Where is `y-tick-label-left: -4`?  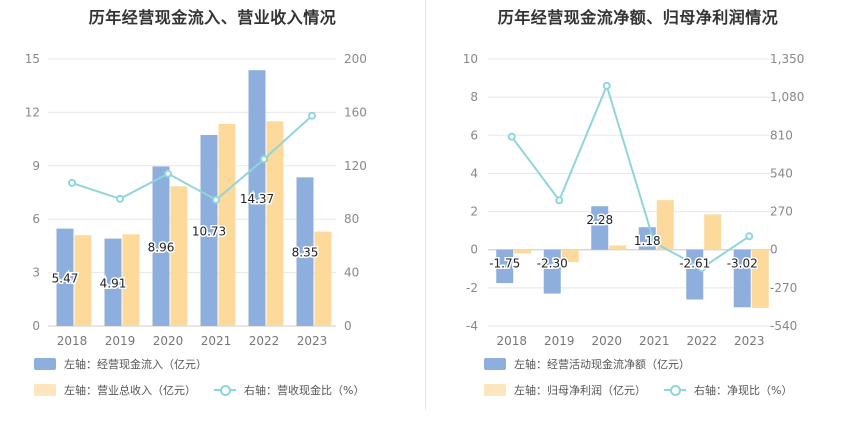
y-tick-label-left: -4 is located at coordinates (472, 326).